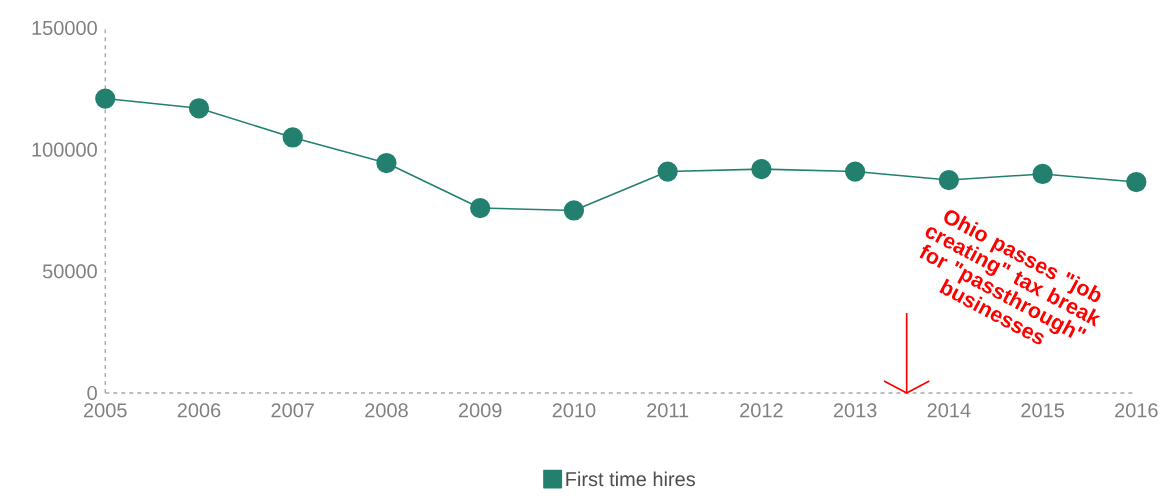 This screenshot has width=1163, height=496. I want to click on x-tick-label: 2008, so click(386, 410).